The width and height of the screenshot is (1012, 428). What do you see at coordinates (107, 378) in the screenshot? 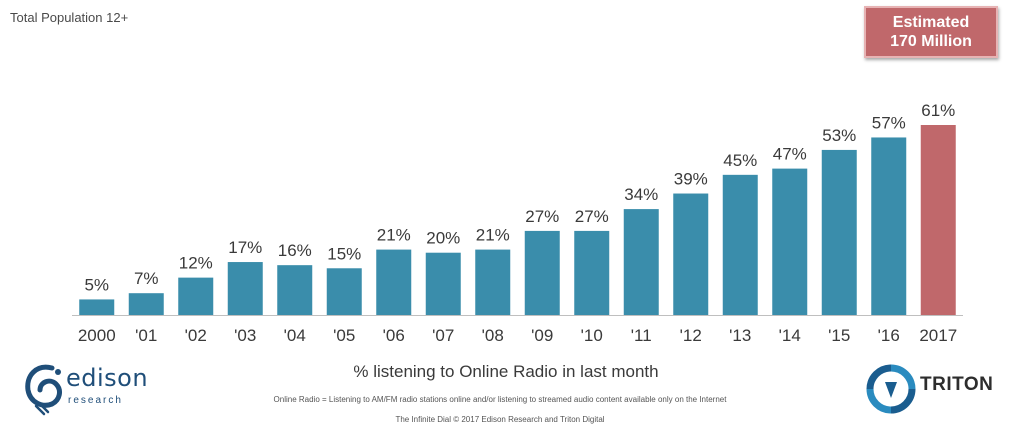
I see `edison-logo-wordmark: edison` at bounding box center [107, 378].